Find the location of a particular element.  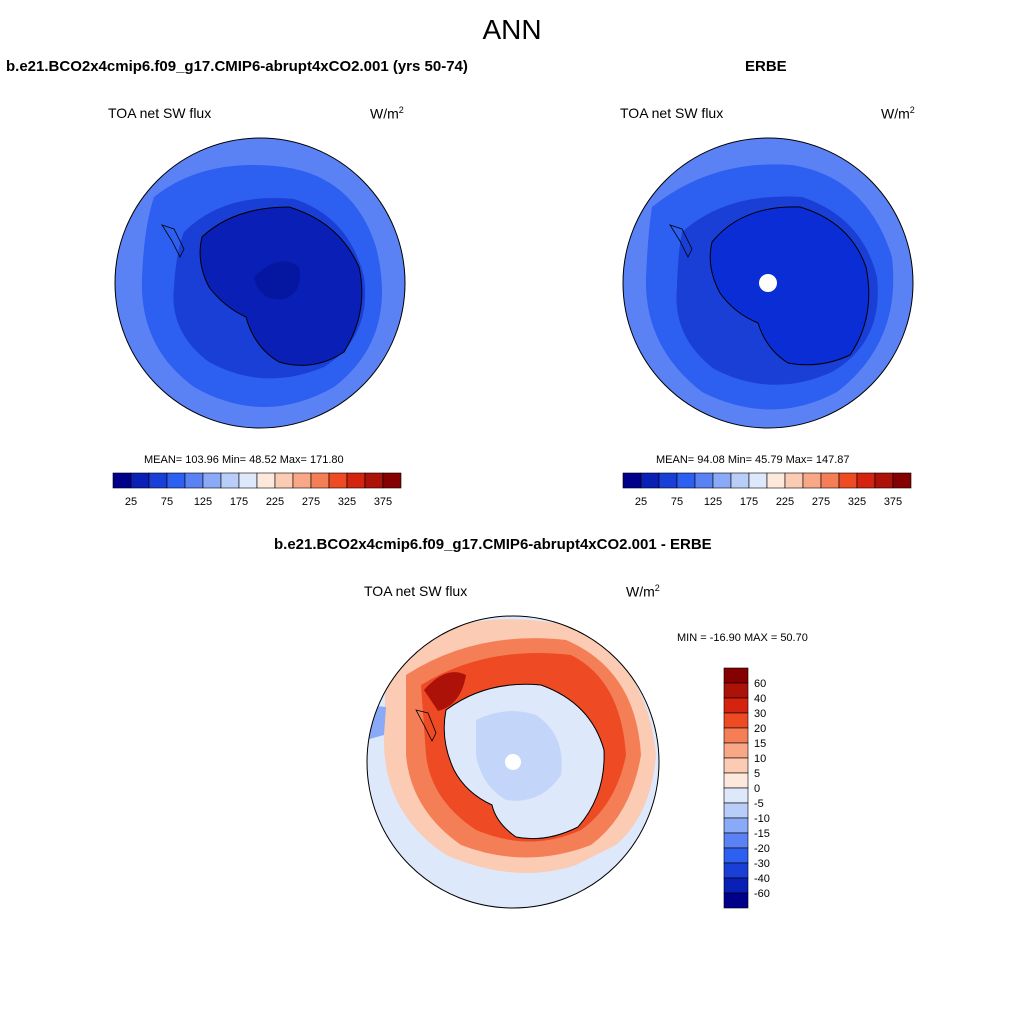

model-colorbar-label: 25 is located at coordinates (131, 502).